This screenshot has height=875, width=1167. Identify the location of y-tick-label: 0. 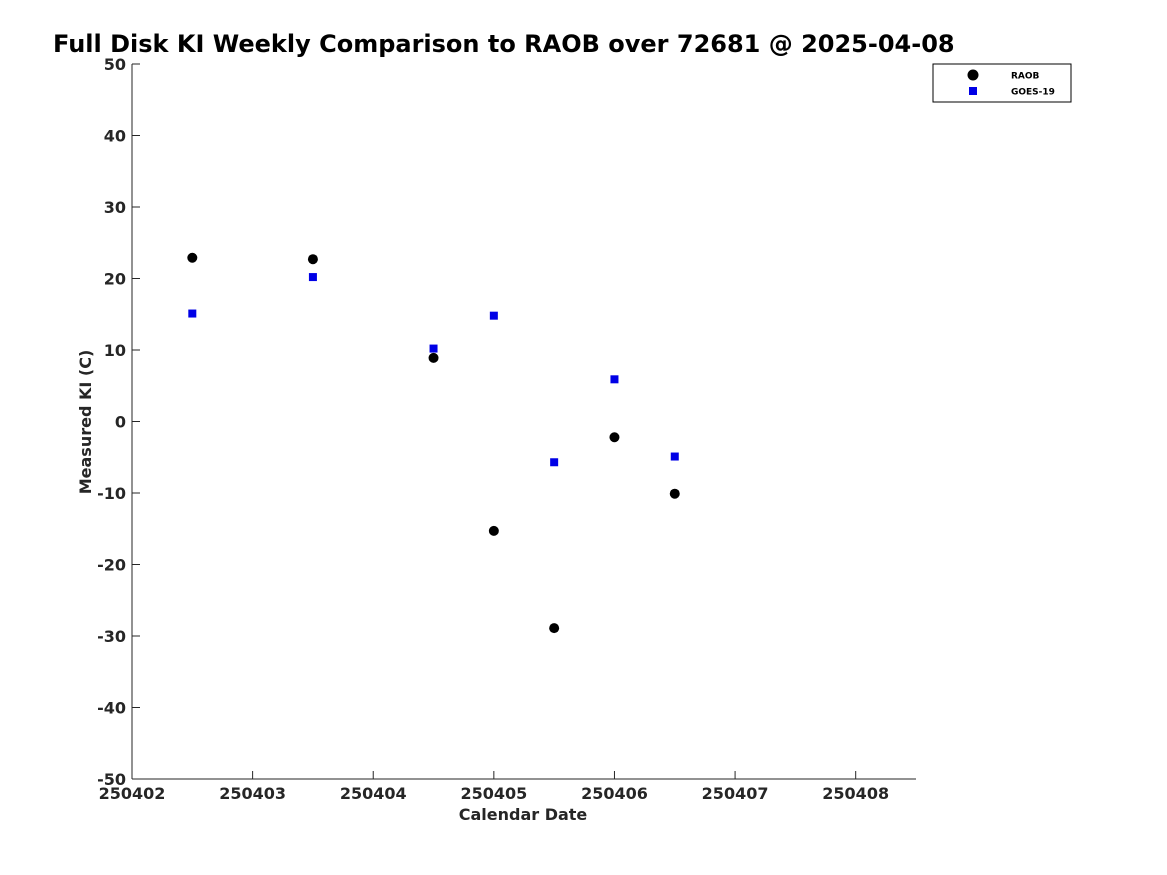
(120, 422).